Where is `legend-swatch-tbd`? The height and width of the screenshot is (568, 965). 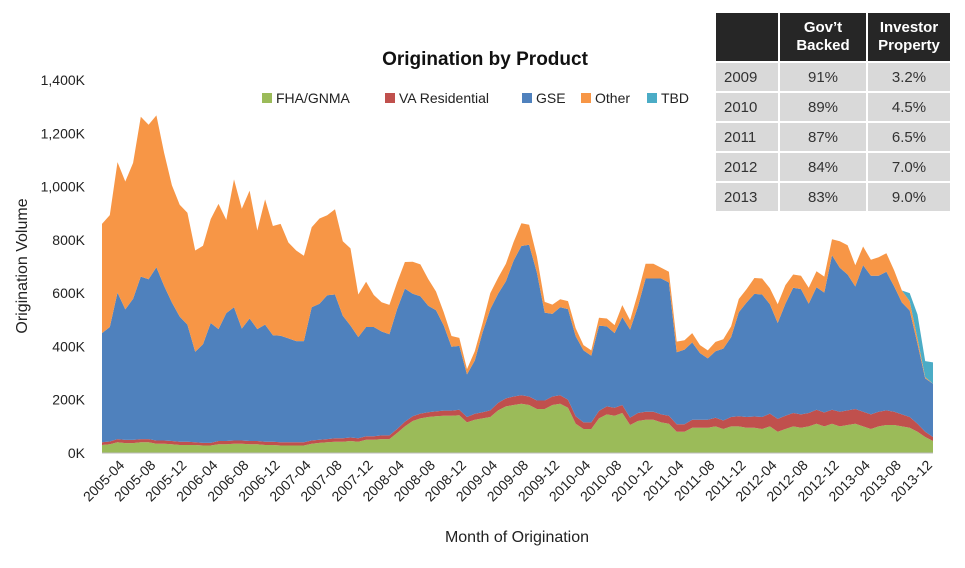 legend-swatch-tbd is located at coordinates (652, 98).